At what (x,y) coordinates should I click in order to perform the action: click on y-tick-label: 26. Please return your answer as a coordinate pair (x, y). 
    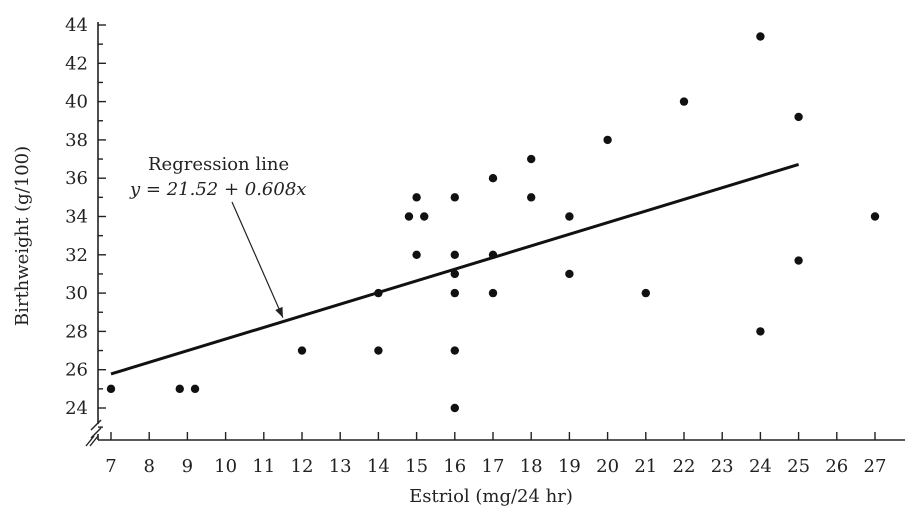
    Looking at the image, I should click on (76, 370).